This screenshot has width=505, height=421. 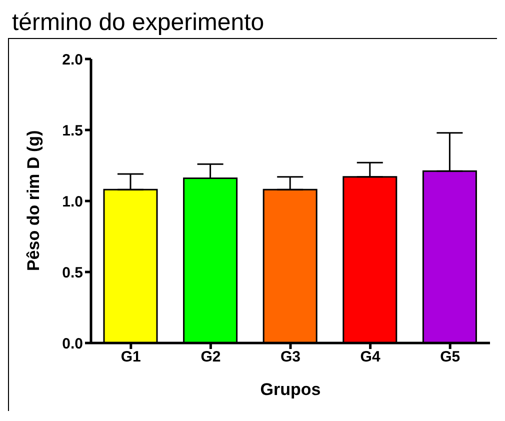 What do you see at coordinates (138, 23) in the screenshot?
I see `chart-title: término do experimento` at bounding box center [138, 23].